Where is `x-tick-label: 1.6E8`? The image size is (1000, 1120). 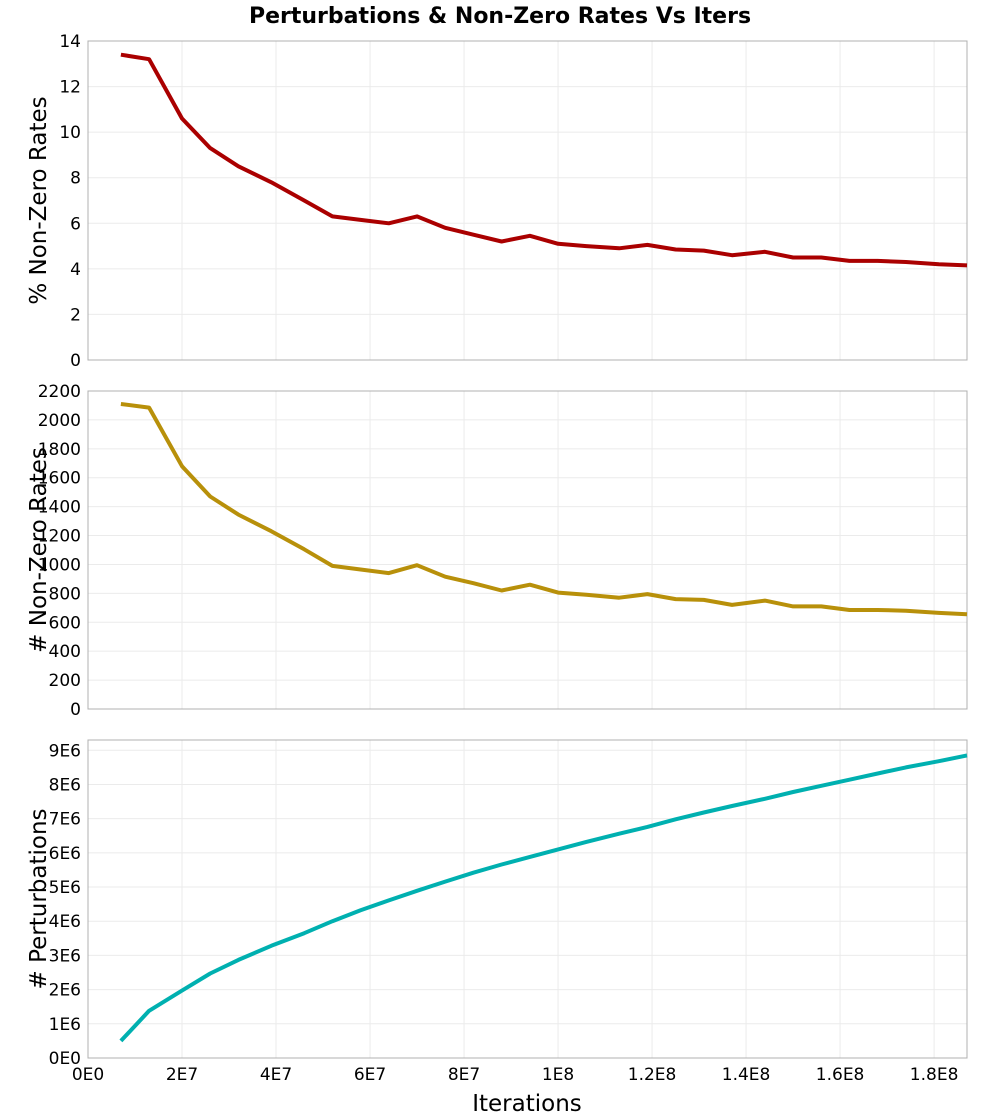
x-tick-label: 1.6E8 is located at coordinates (840, 1075).